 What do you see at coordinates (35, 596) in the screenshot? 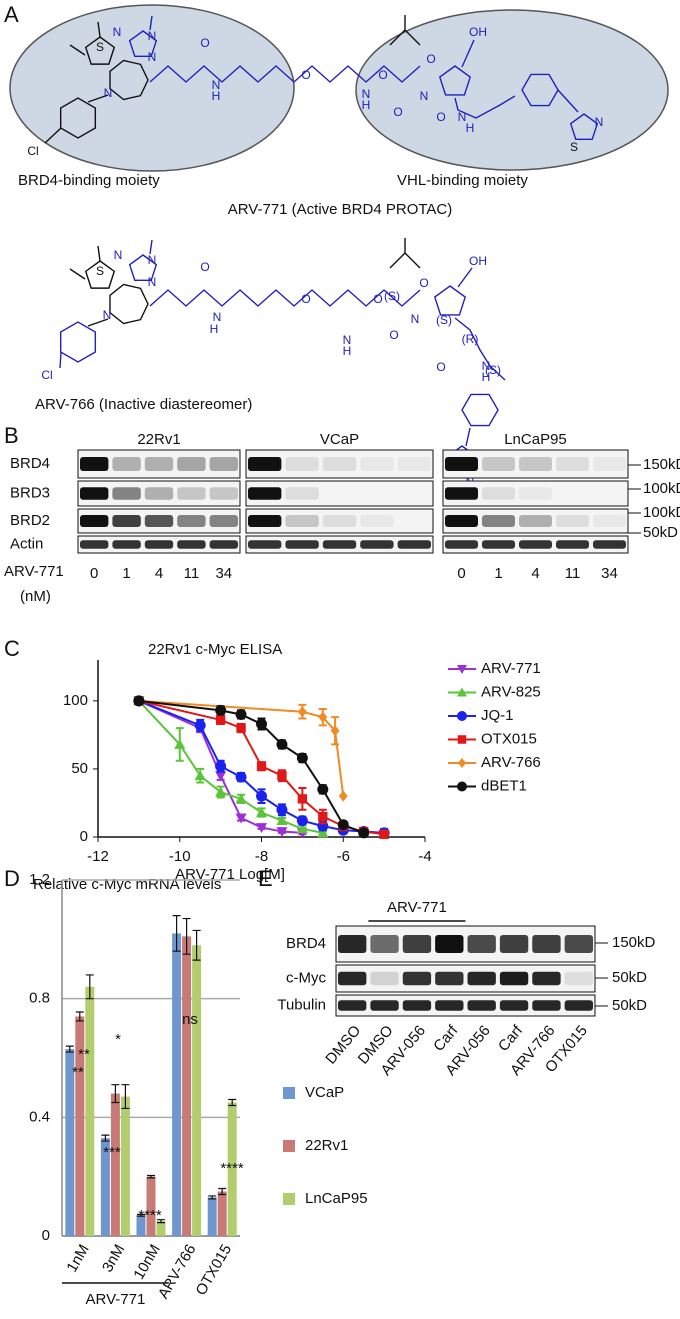
I see `unit-label: (nM)` at bounding box center [35, 596].